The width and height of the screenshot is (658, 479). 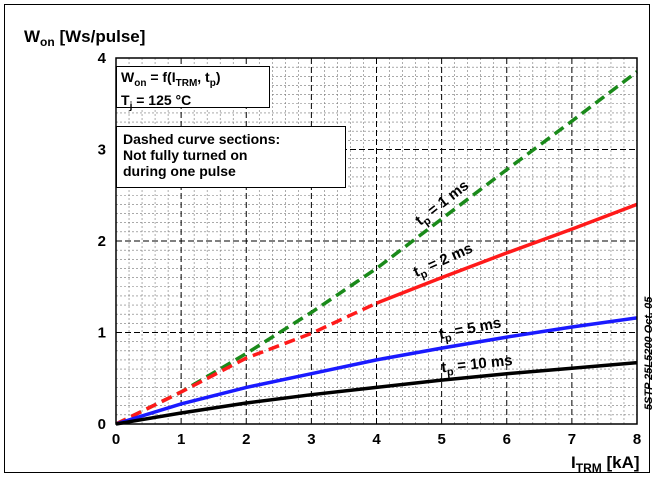 What do you see at coordinates (102, 424) in the screenshot?
I see `y-tick-label: 0` at bounding box center [102, 424].